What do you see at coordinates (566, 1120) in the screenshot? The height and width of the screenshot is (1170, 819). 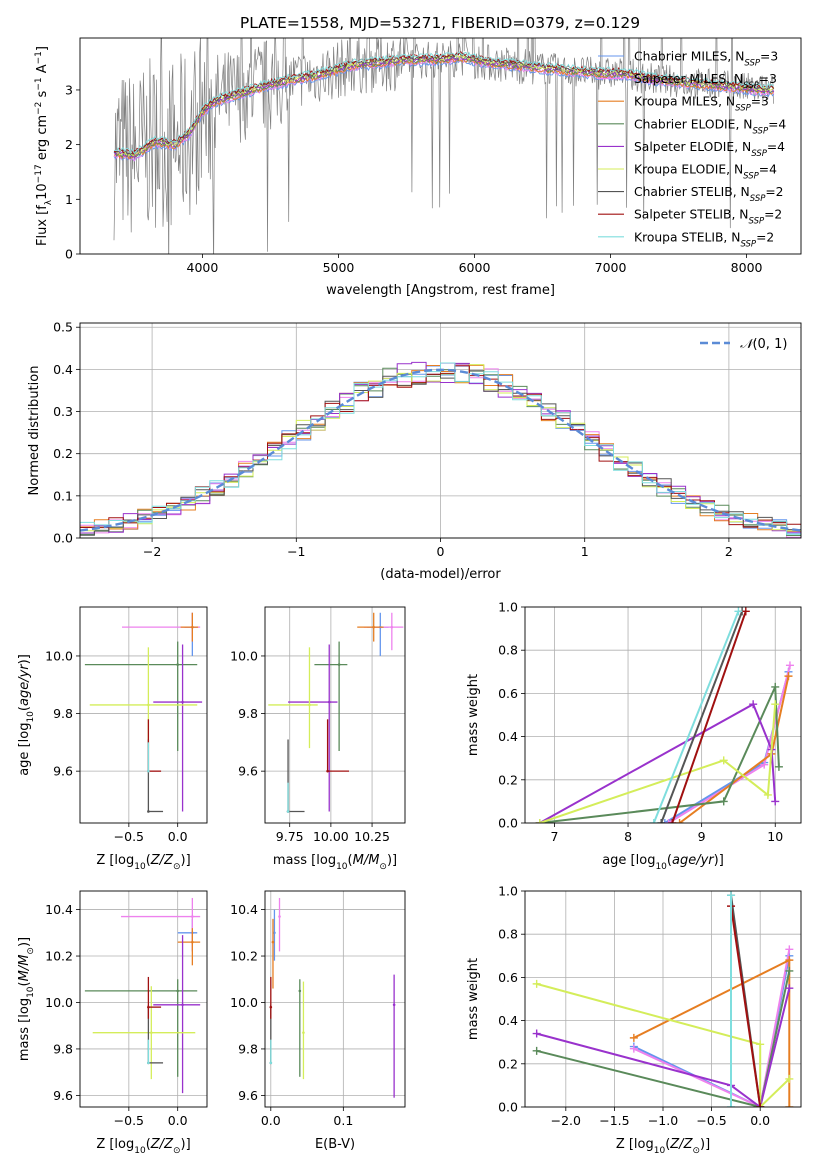 I see `x-tick-label: −2.0` at bounding box center [566, 1120].